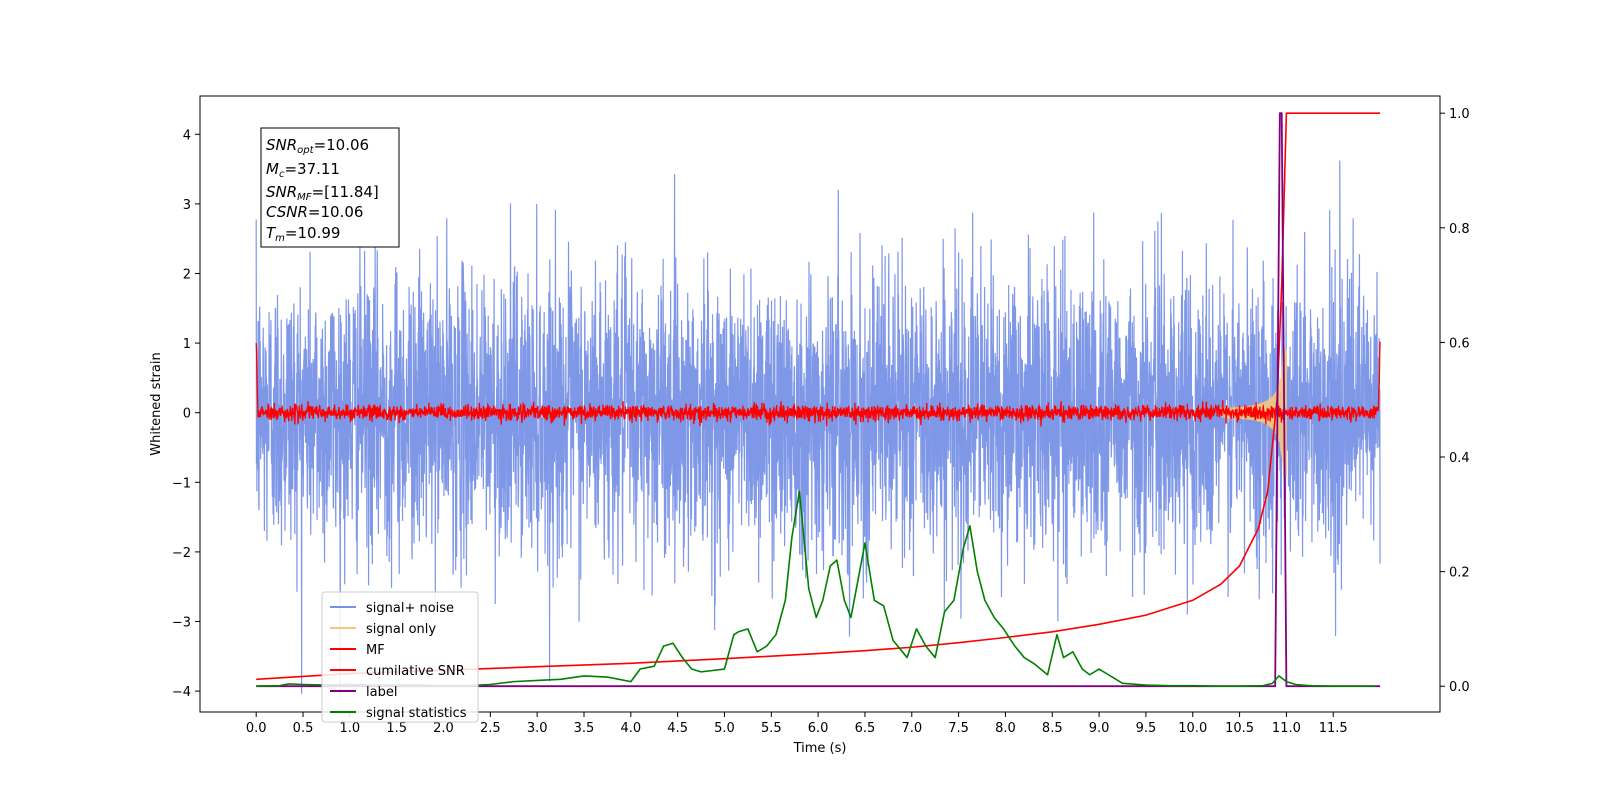 Image resolution: width=1600 pixels, height=804 pixels. Describe the element at coordinates (1146, 728) in the screenshot. I see `x-tick-label: 9.5` at that location.